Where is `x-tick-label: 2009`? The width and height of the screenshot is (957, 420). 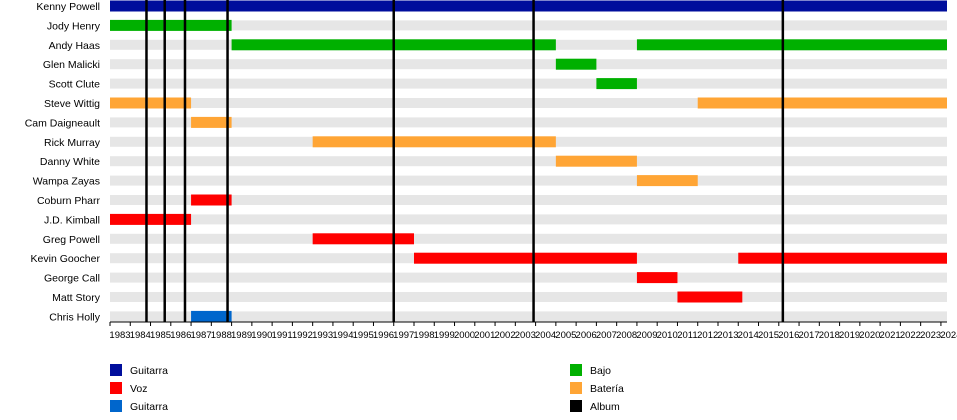
x-tick-label: 2009 is located at coordinates (646, 335).